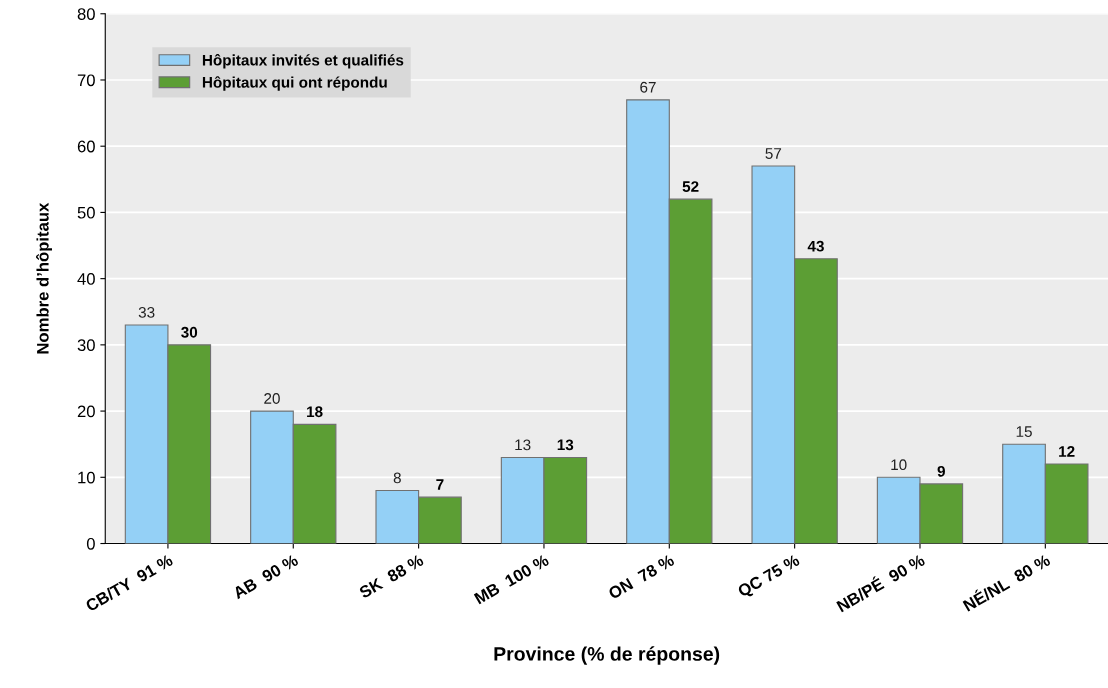 The height and width of the screenshot is (688, 1108). Describe the element at coordinates (146, 312) in the screenshot. I see `data-label: 33` at that location.